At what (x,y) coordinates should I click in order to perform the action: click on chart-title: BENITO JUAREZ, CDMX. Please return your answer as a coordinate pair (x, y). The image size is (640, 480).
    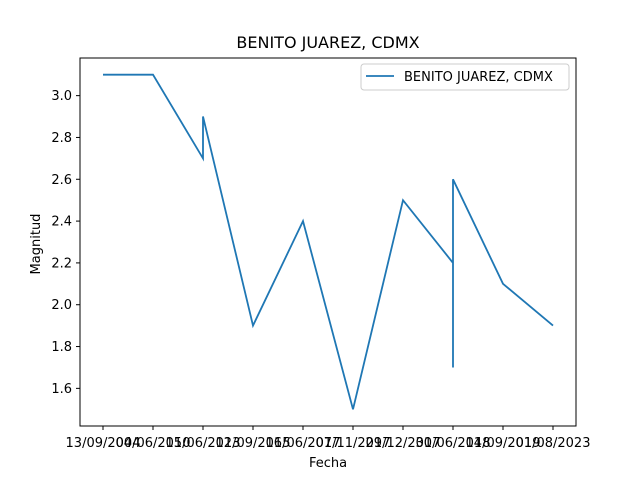
    Looking at the image, I should click on (327, 42).